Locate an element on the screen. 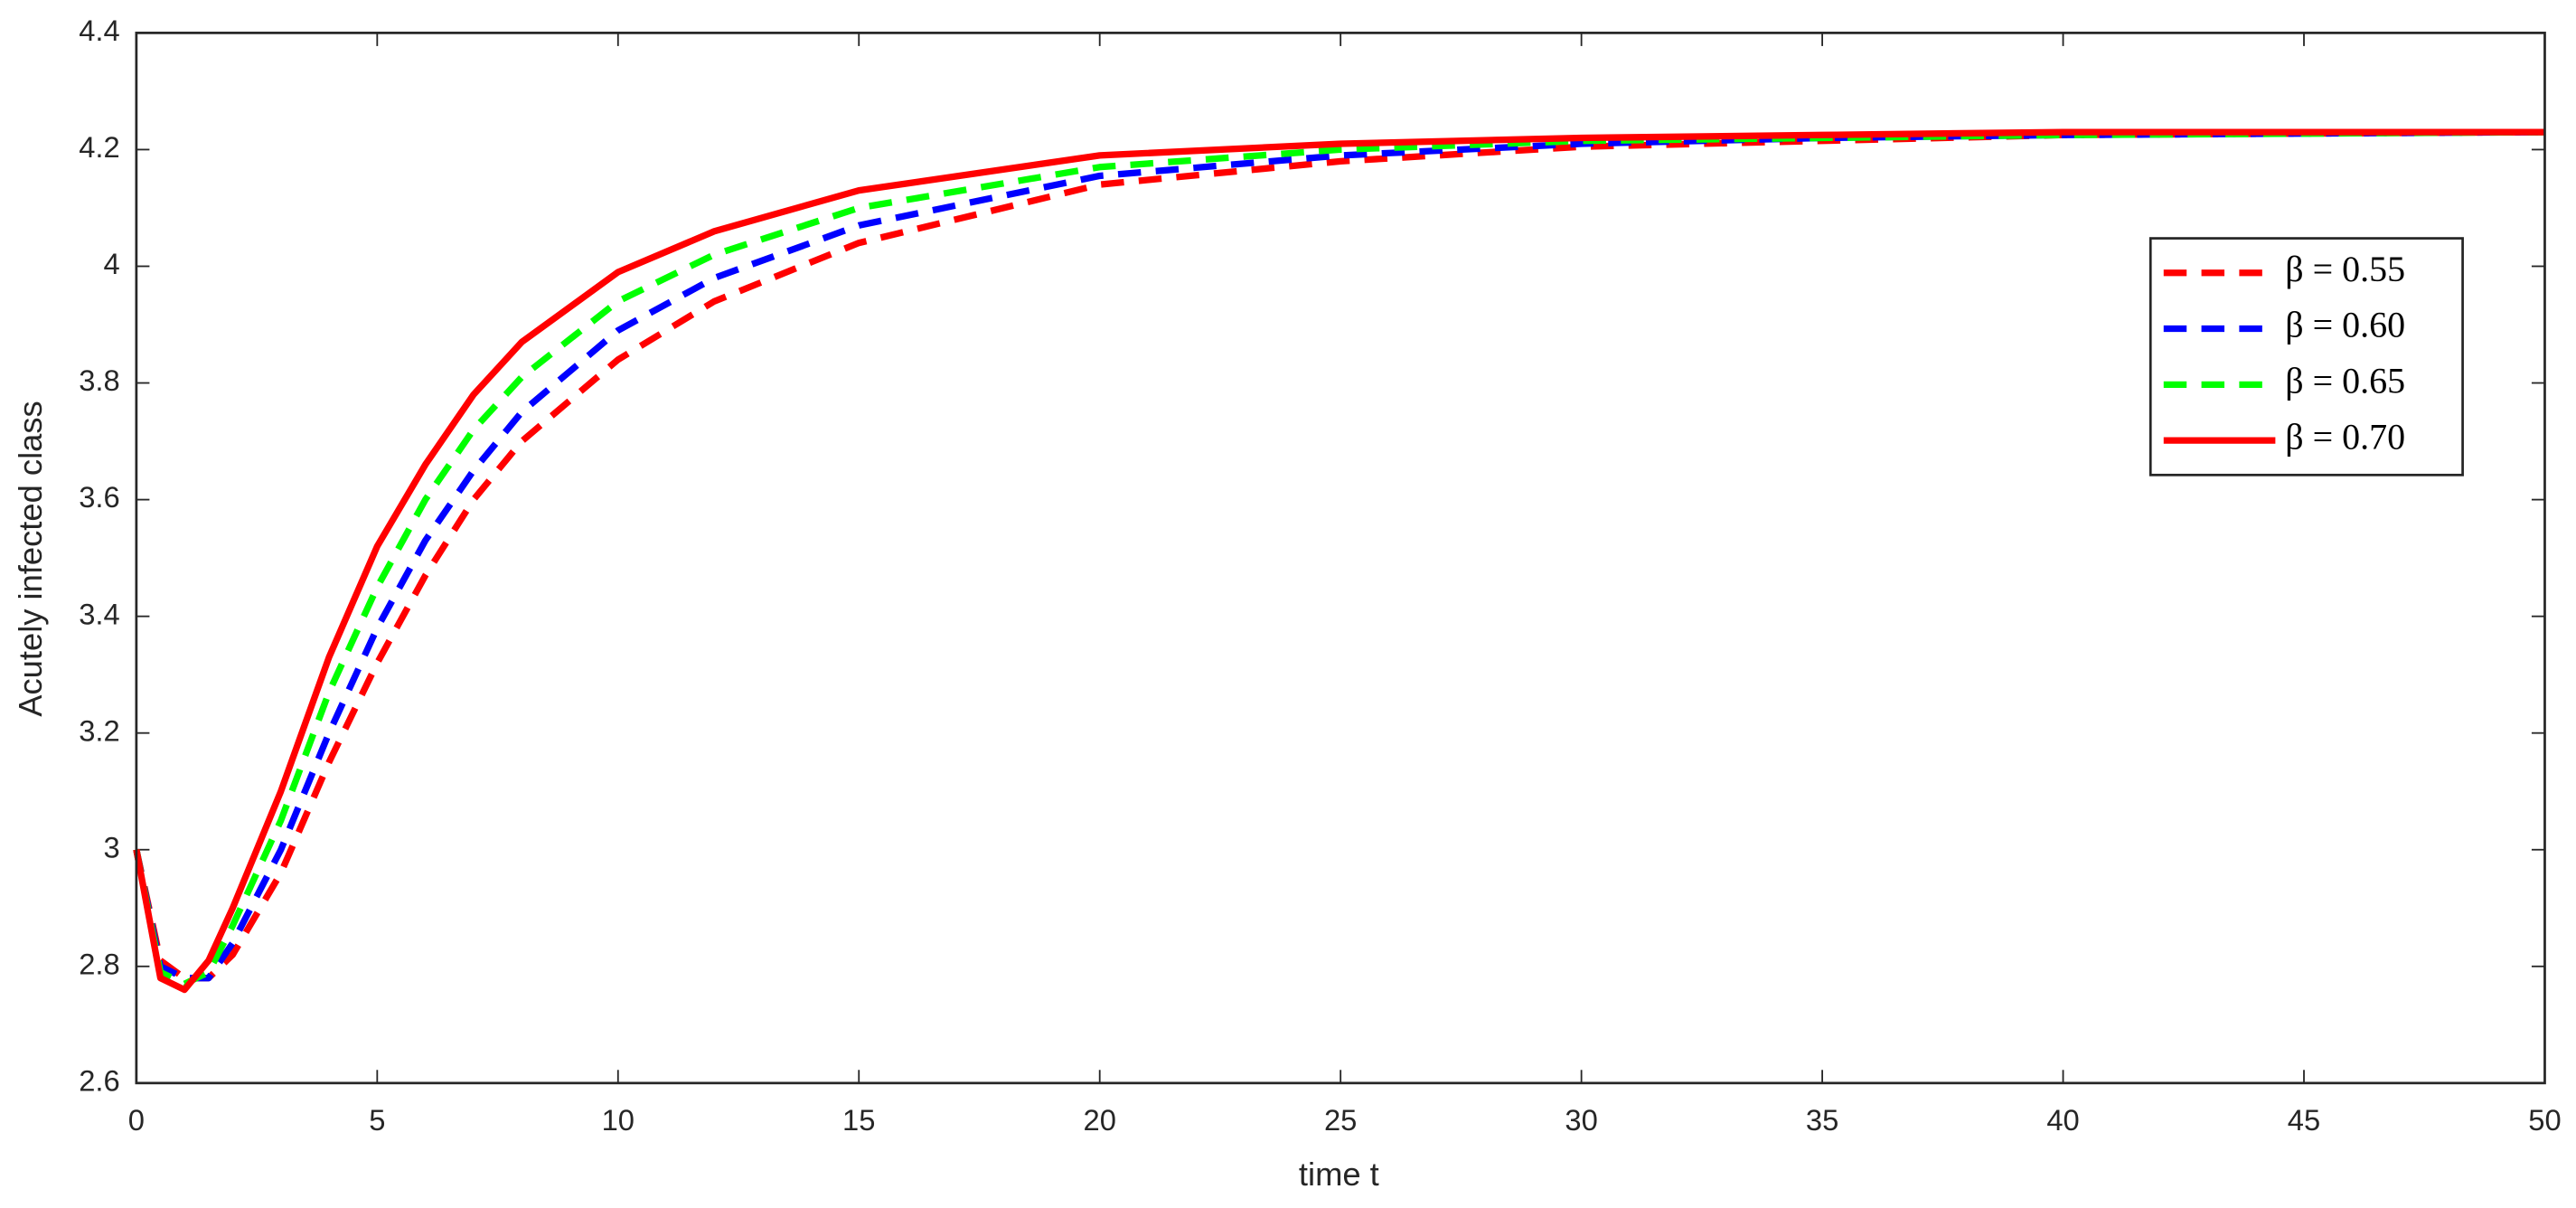 The height and width of the screenshot is (1208, 2576). x-tick-label: 20 is located at coordinates (1100, 1120).